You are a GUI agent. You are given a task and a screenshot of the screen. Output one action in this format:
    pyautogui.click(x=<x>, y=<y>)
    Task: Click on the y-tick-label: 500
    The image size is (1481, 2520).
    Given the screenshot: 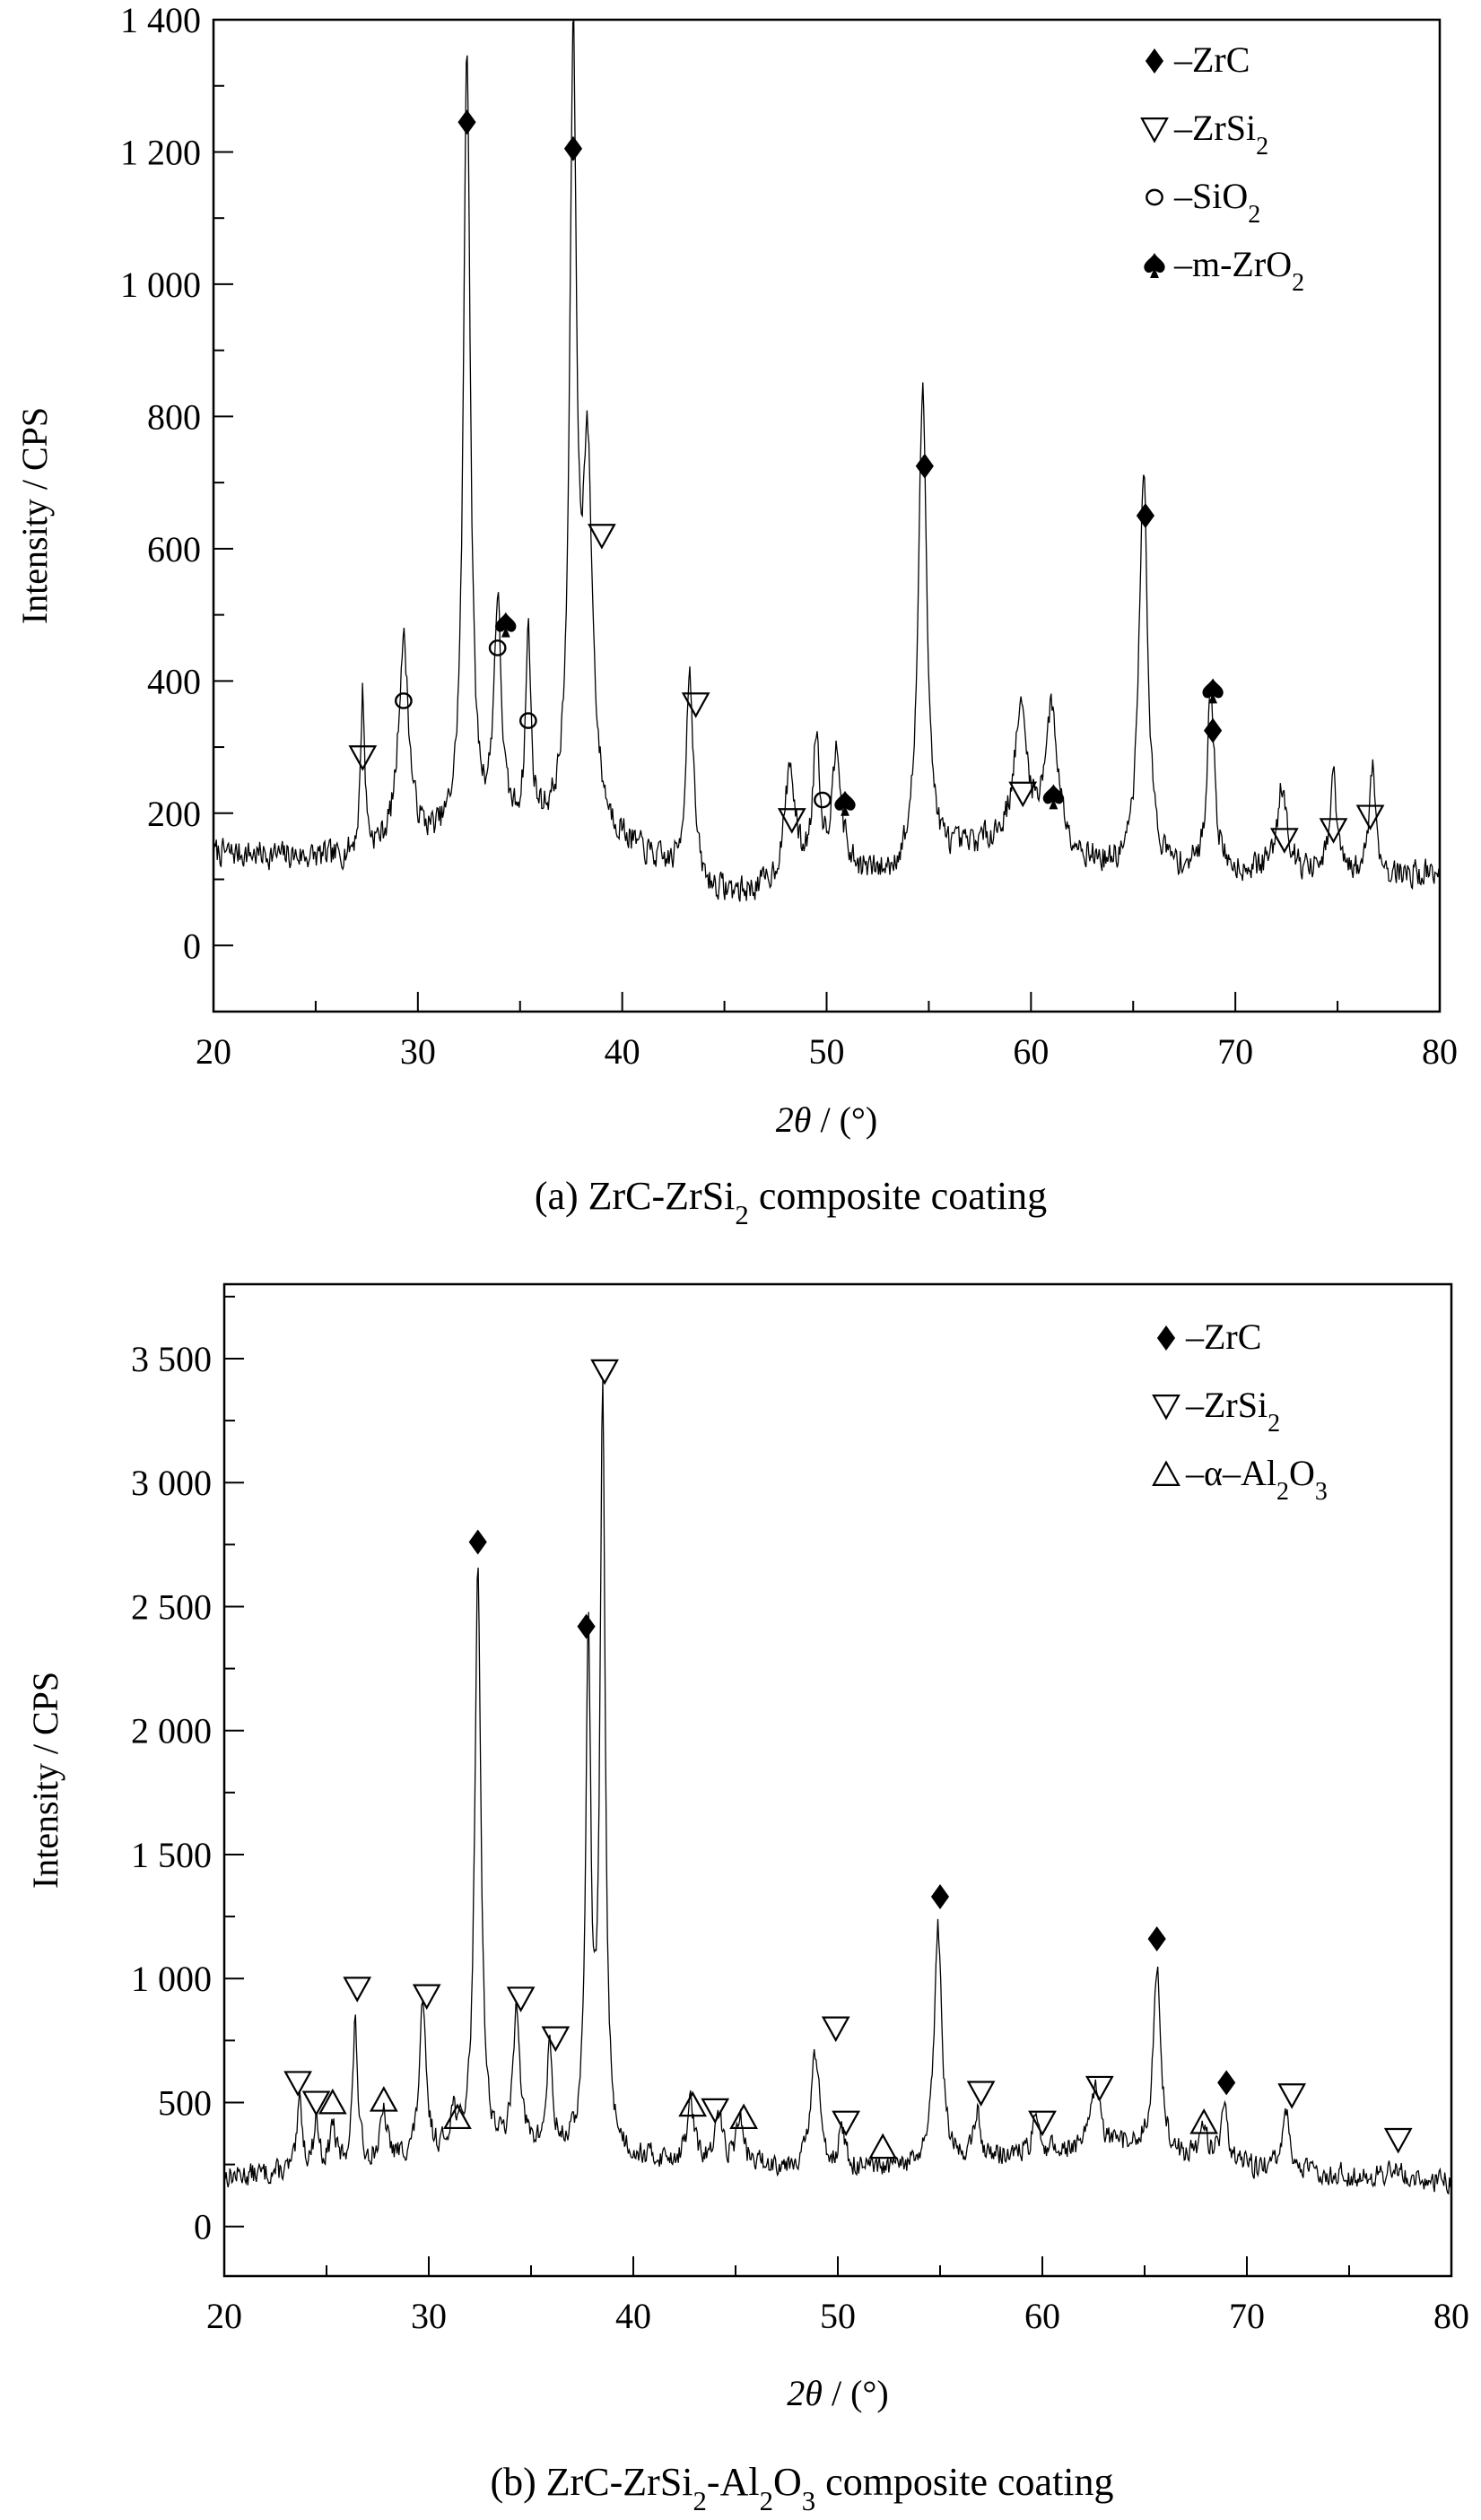 What is the action you would take?
    pyautogui.click(x=185, y=2102)
    